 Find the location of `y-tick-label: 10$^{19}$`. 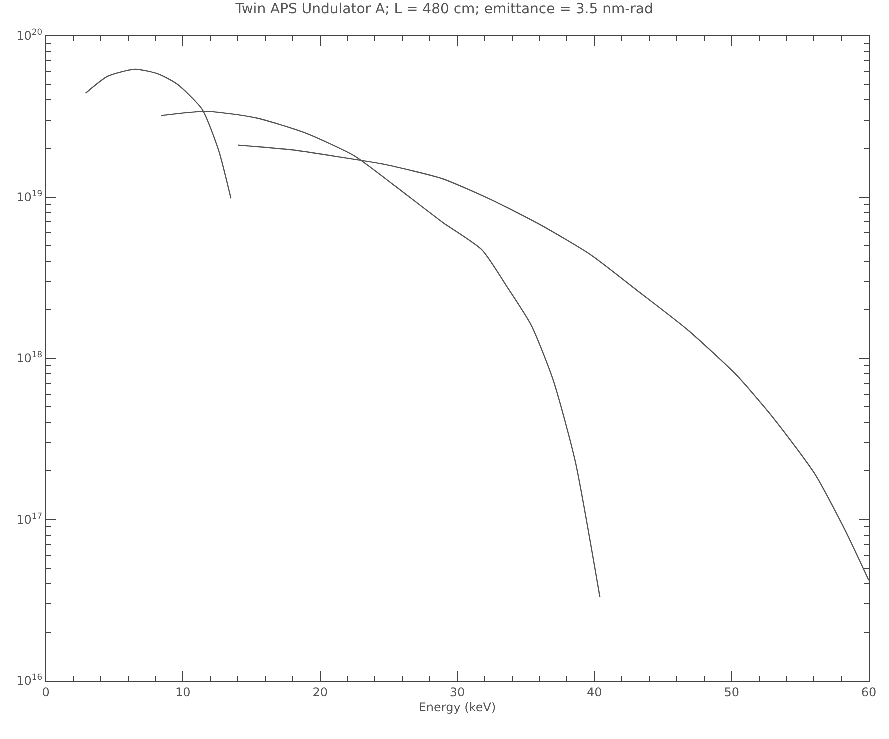

y-tick-label: 10$^{19}$ is located at coordinates (29, 196).